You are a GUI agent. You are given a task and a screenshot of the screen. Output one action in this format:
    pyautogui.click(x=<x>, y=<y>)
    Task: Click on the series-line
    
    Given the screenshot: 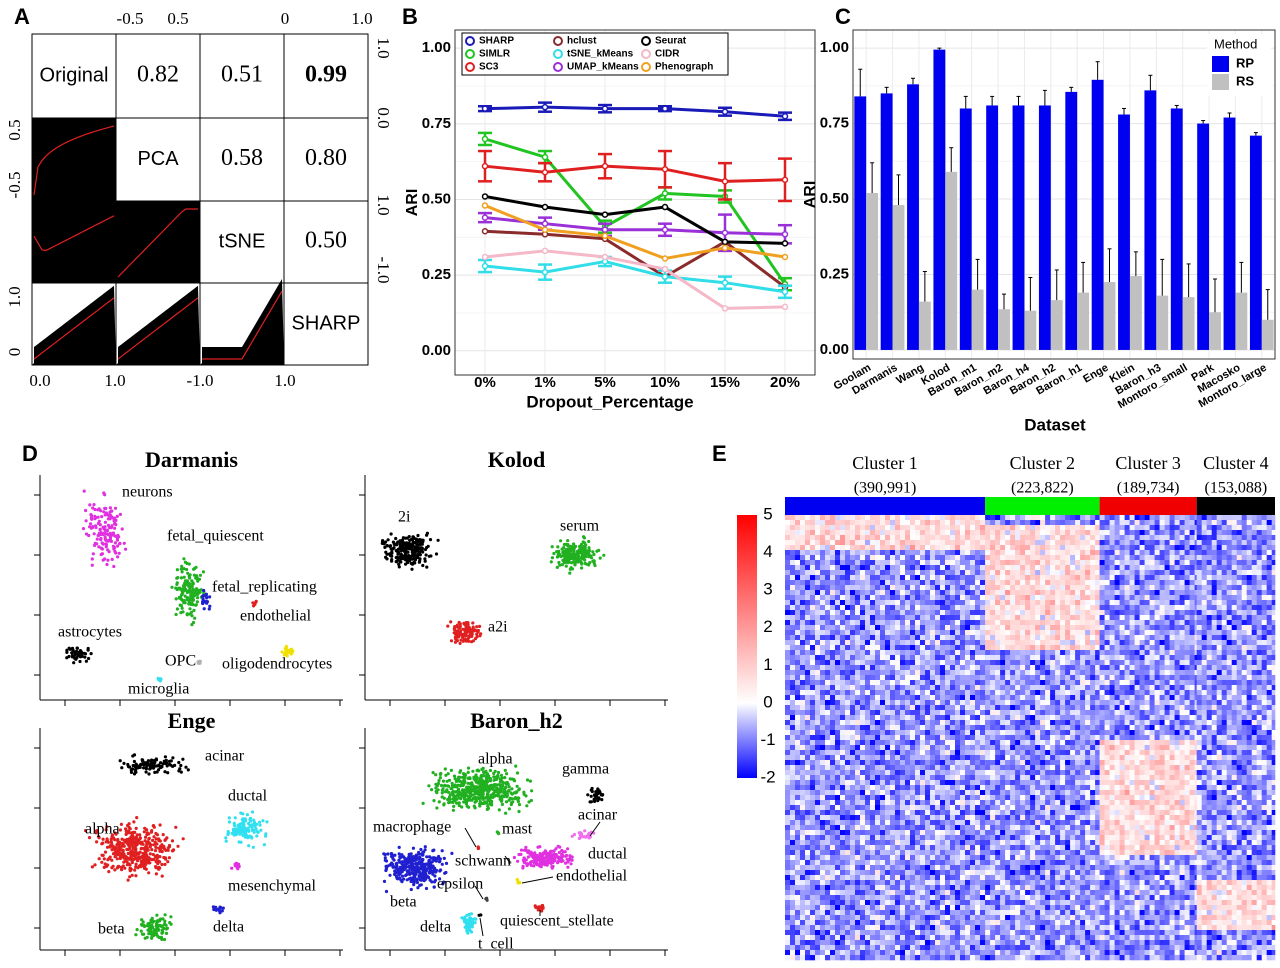 What is the action you would take?
    pyautogui.click(x=635, y=111)
    